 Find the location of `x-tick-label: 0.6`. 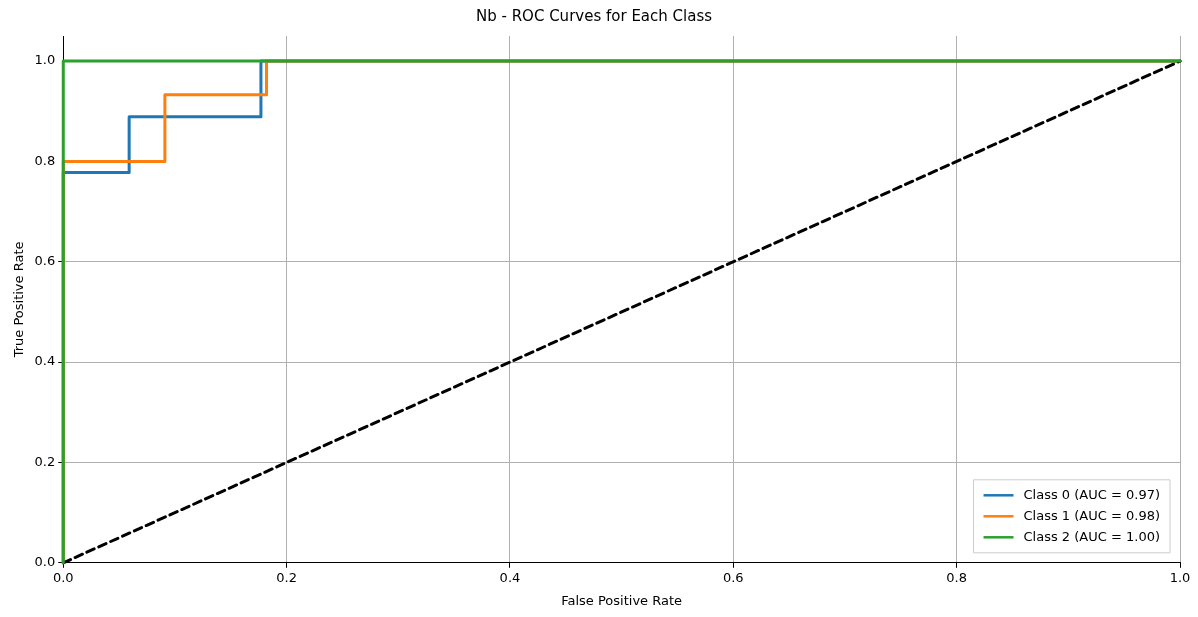

x-tick-label: 0.6 is located at coordinates (733, 577).